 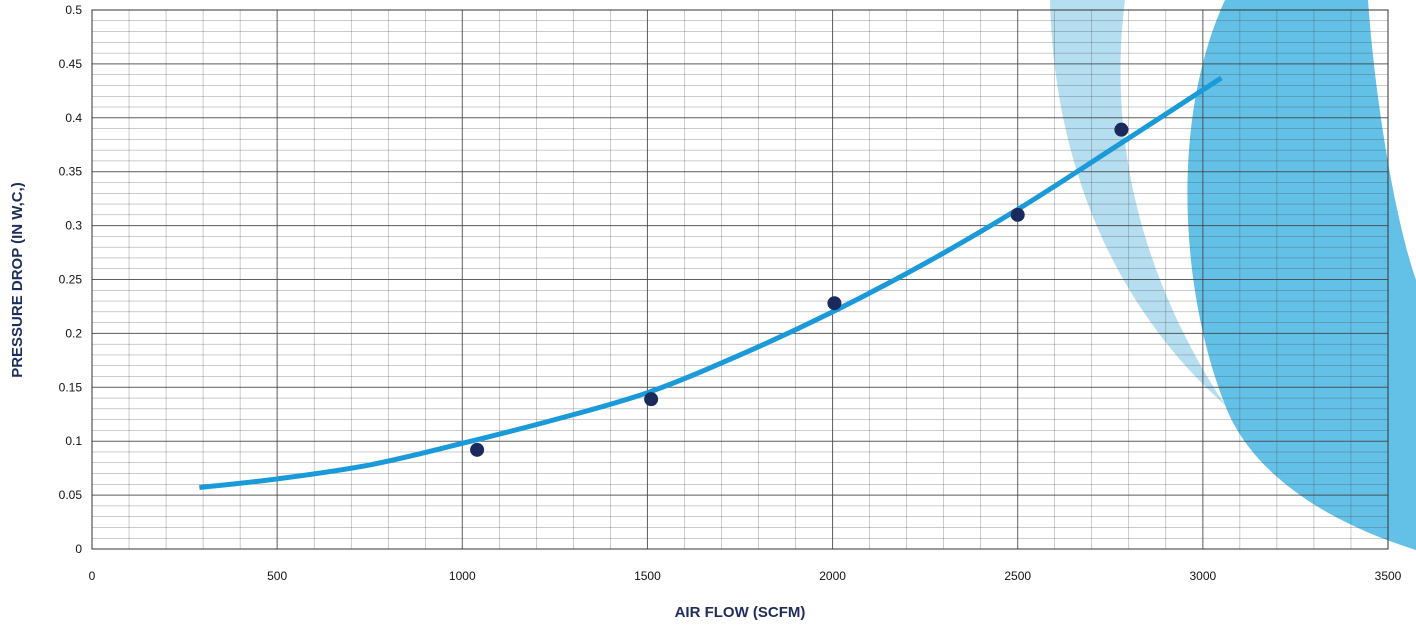 What do you see at coordinates (73, 10) in the screenshot?
I see `y-tick-label: 0.5` at bounding box center [73, 10].